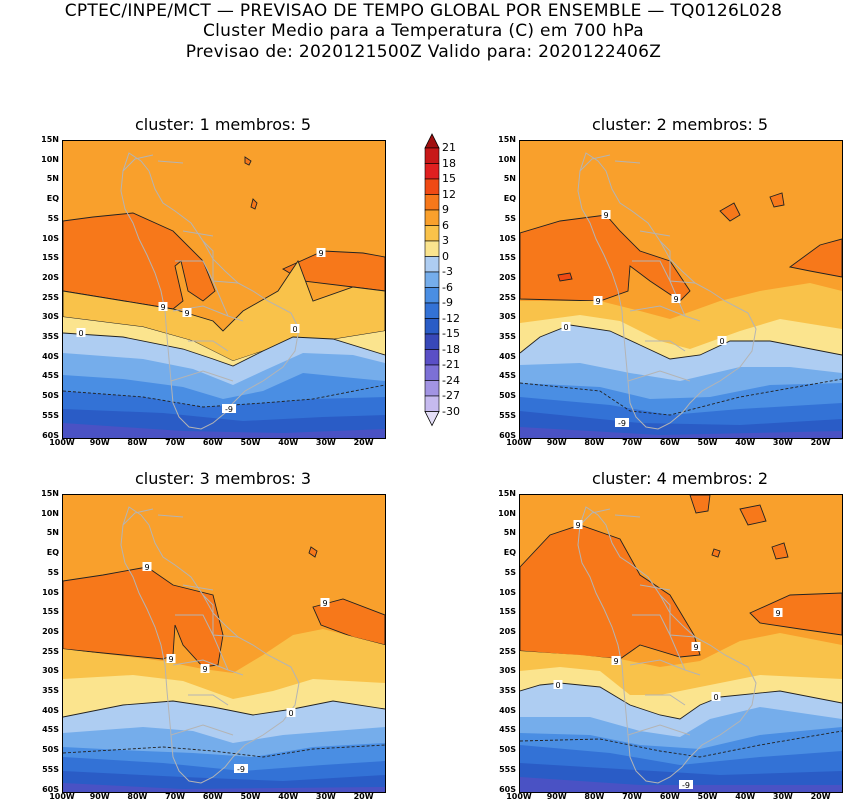 This screenshot has height=803, width=847. I want to click on lon-tick-label: 80W, so click(137, 796).